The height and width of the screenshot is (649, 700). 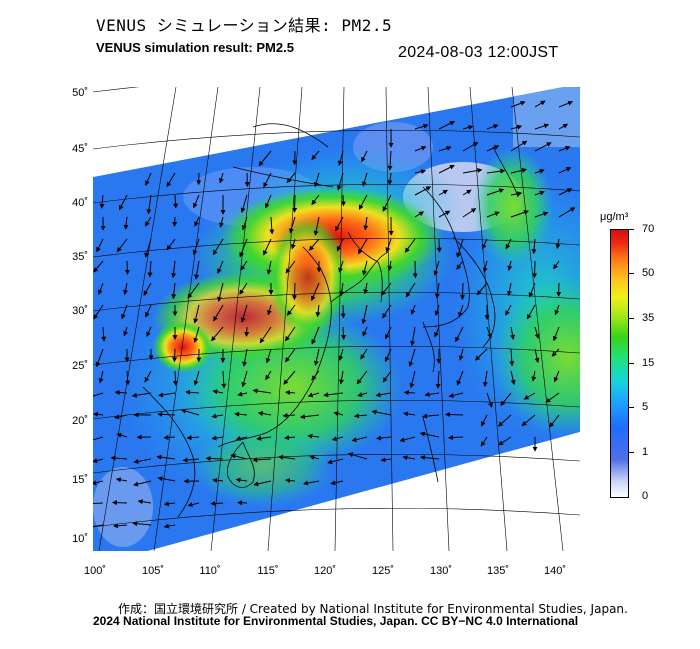 What do you see at coordinates (645, 496) in the screenshot?
I see `colorbar-tick: 0` at bounding box center [645, 496].